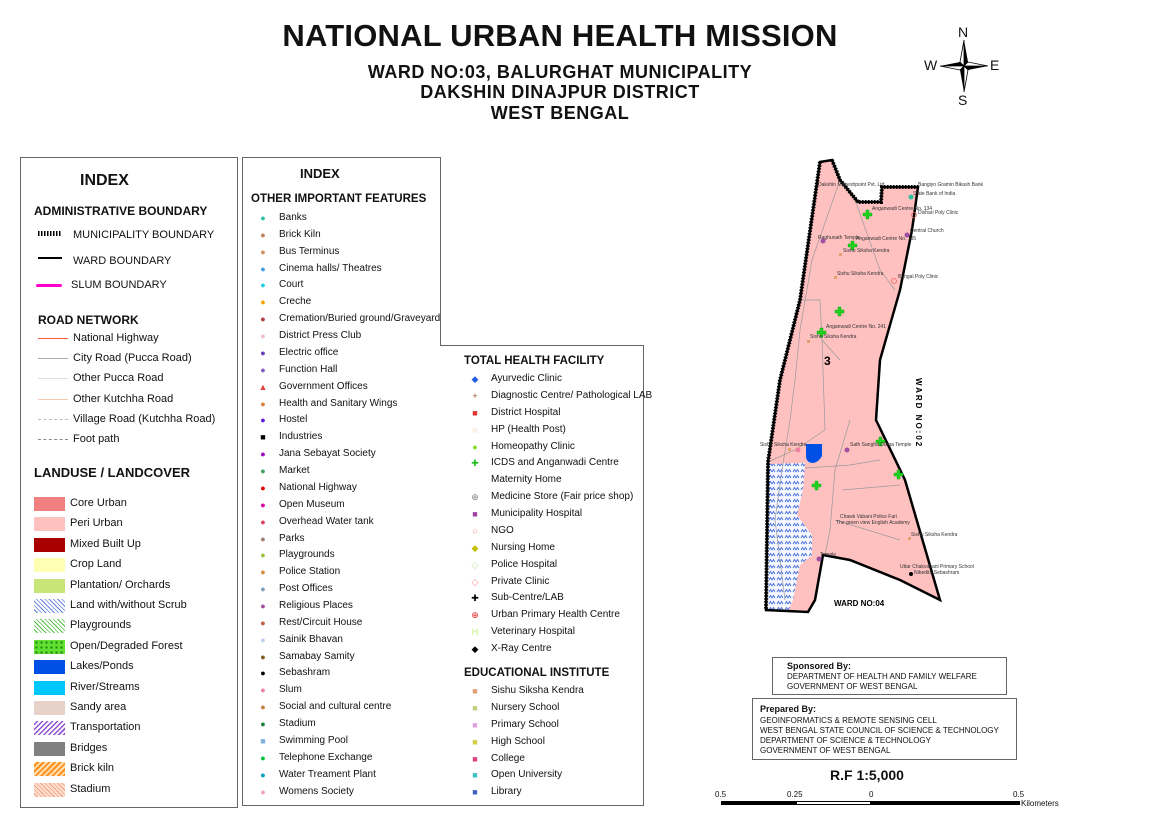 The height and width of the screenshot is (828, 1150). I want to click on legend-item-label: National Highway, so click(318, 487).